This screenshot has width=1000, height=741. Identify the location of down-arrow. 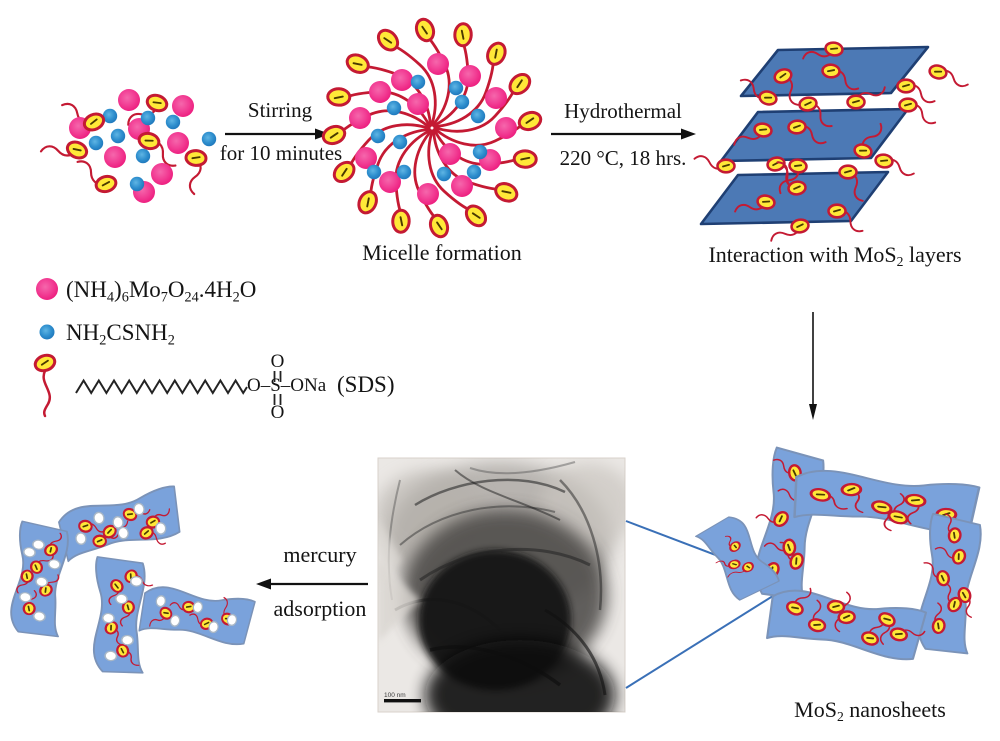
(813, 366).